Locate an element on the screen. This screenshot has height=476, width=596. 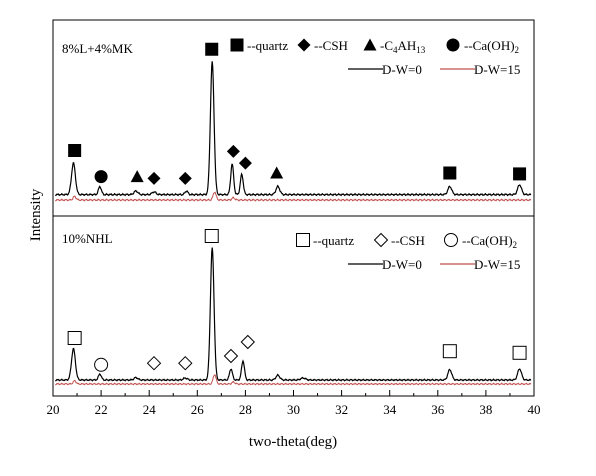
panel-1-legend-label-1: --quartz is located at coordinates (267, 45).